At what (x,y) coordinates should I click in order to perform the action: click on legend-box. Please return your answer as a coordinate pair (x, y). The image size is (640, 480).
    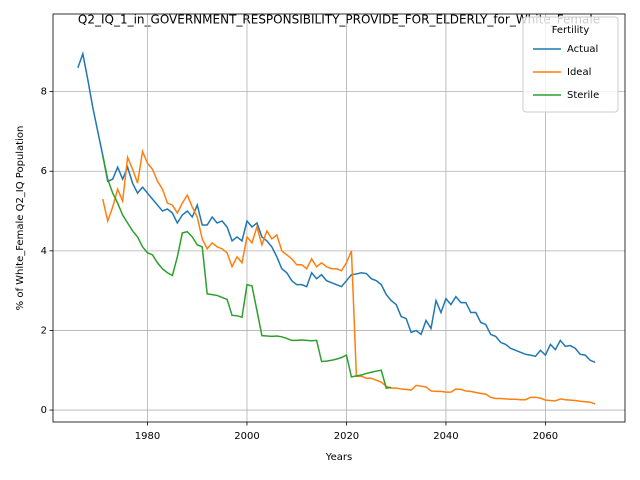
    Looking at the image, I should click on (570, 64).